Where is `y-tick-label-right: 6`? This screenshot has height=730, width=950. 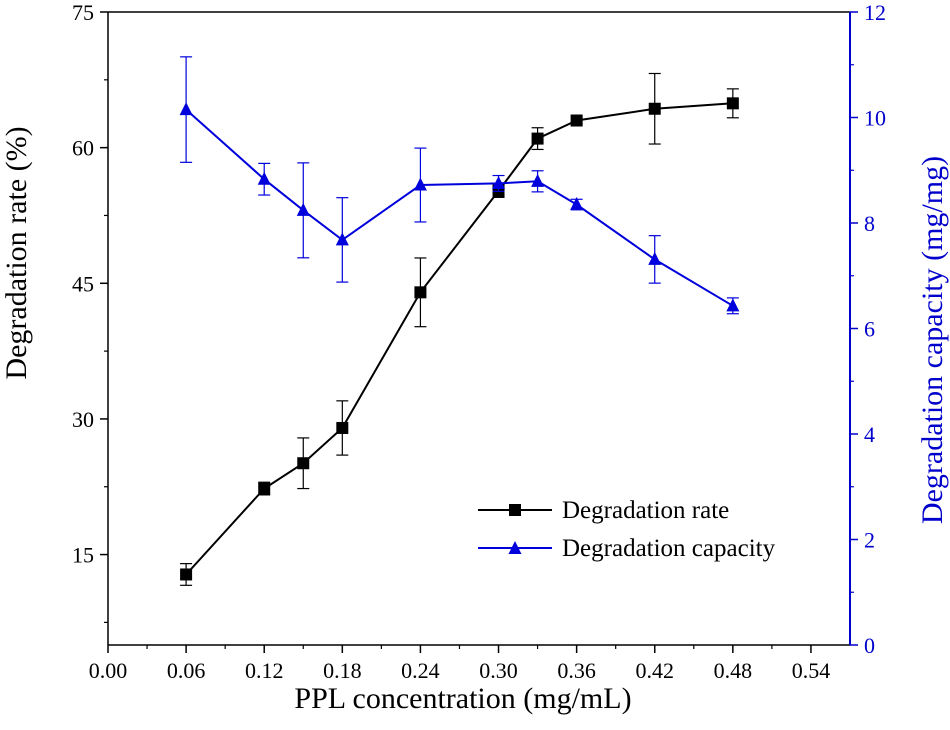
y-tick-label-right: 6 is located at coordinates (869, 329).